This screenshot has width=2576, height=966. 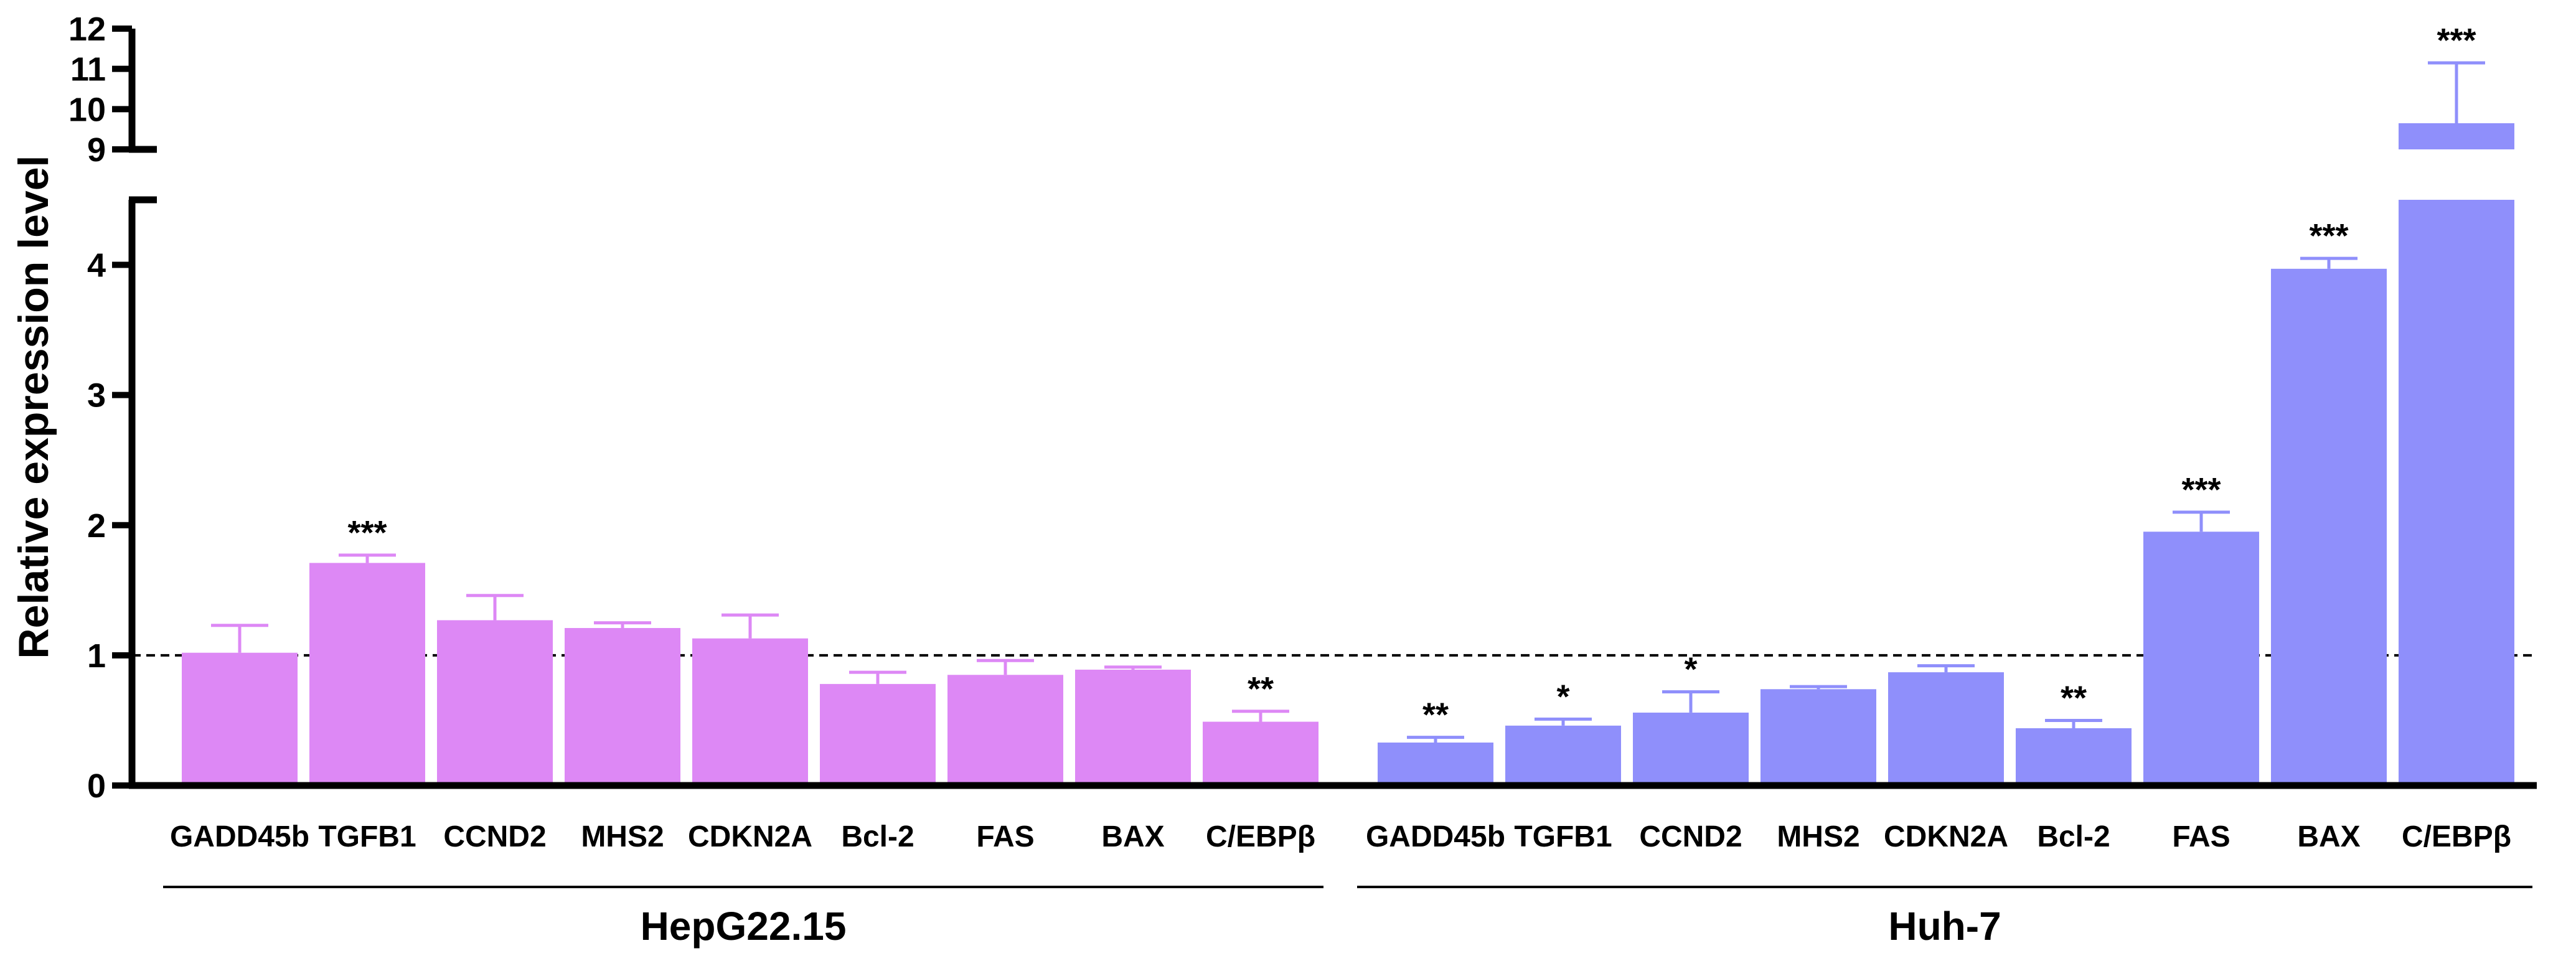 What do you see at coordinates (96, 656) in the screenshot?
I see `y-tick-label: 1` at bounding box center [96, 656].